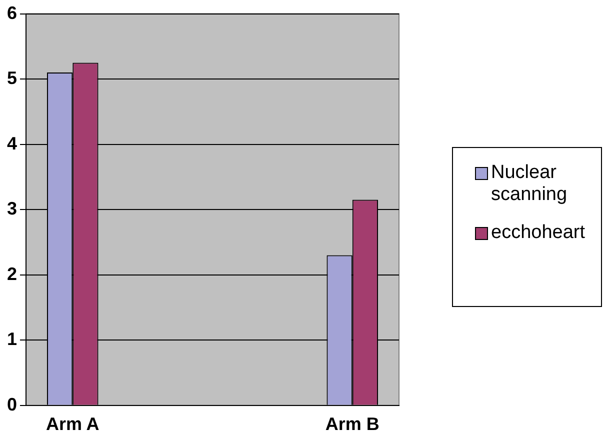 The image size is (604, 443). Describe the element at coordinates (538, 233) in the screenshot. I see `legend-label: ecchoheart` at that location.